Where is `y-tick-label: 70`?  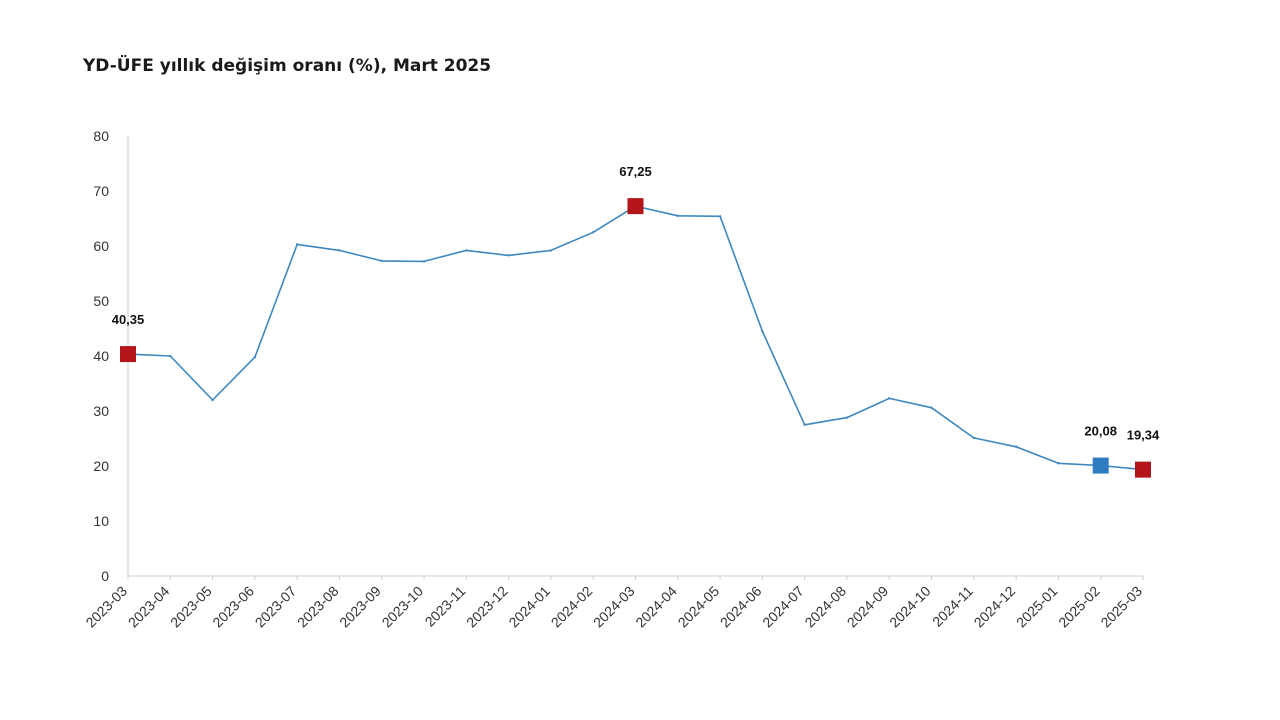
y-tick-label: 70 is located at coordinates (101, 191).